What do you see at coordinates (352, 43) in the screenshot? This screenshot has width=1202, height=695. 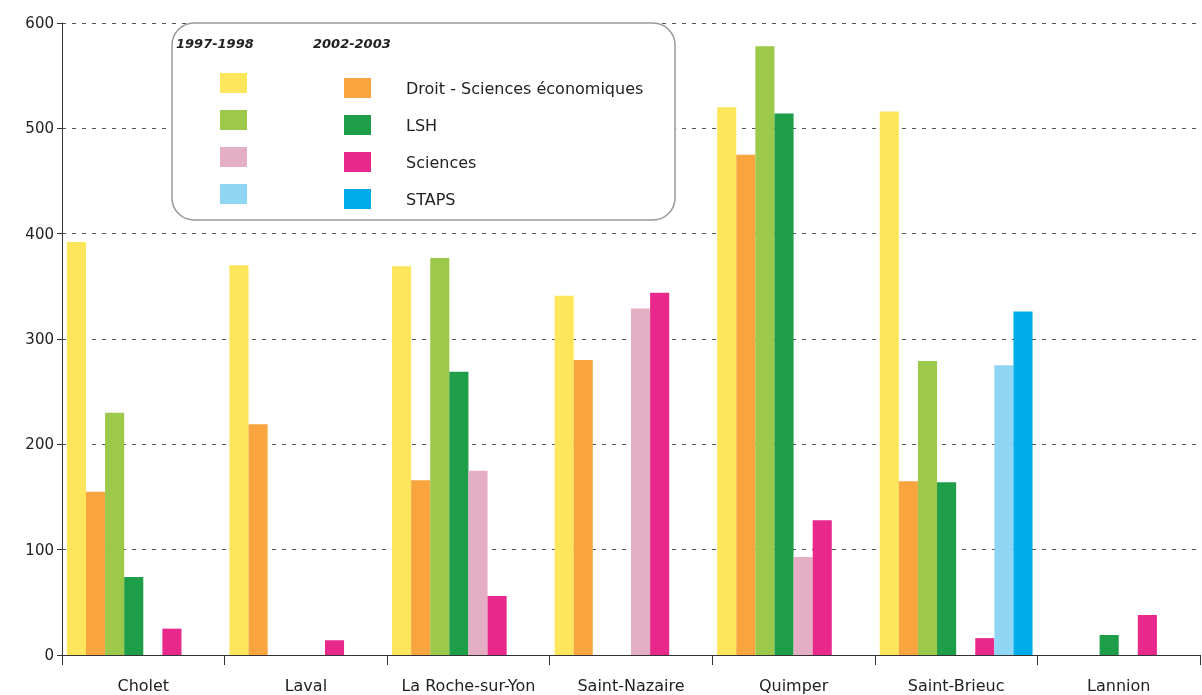 I see `annotation: 2002-2003` at bounding box center [352, 43].